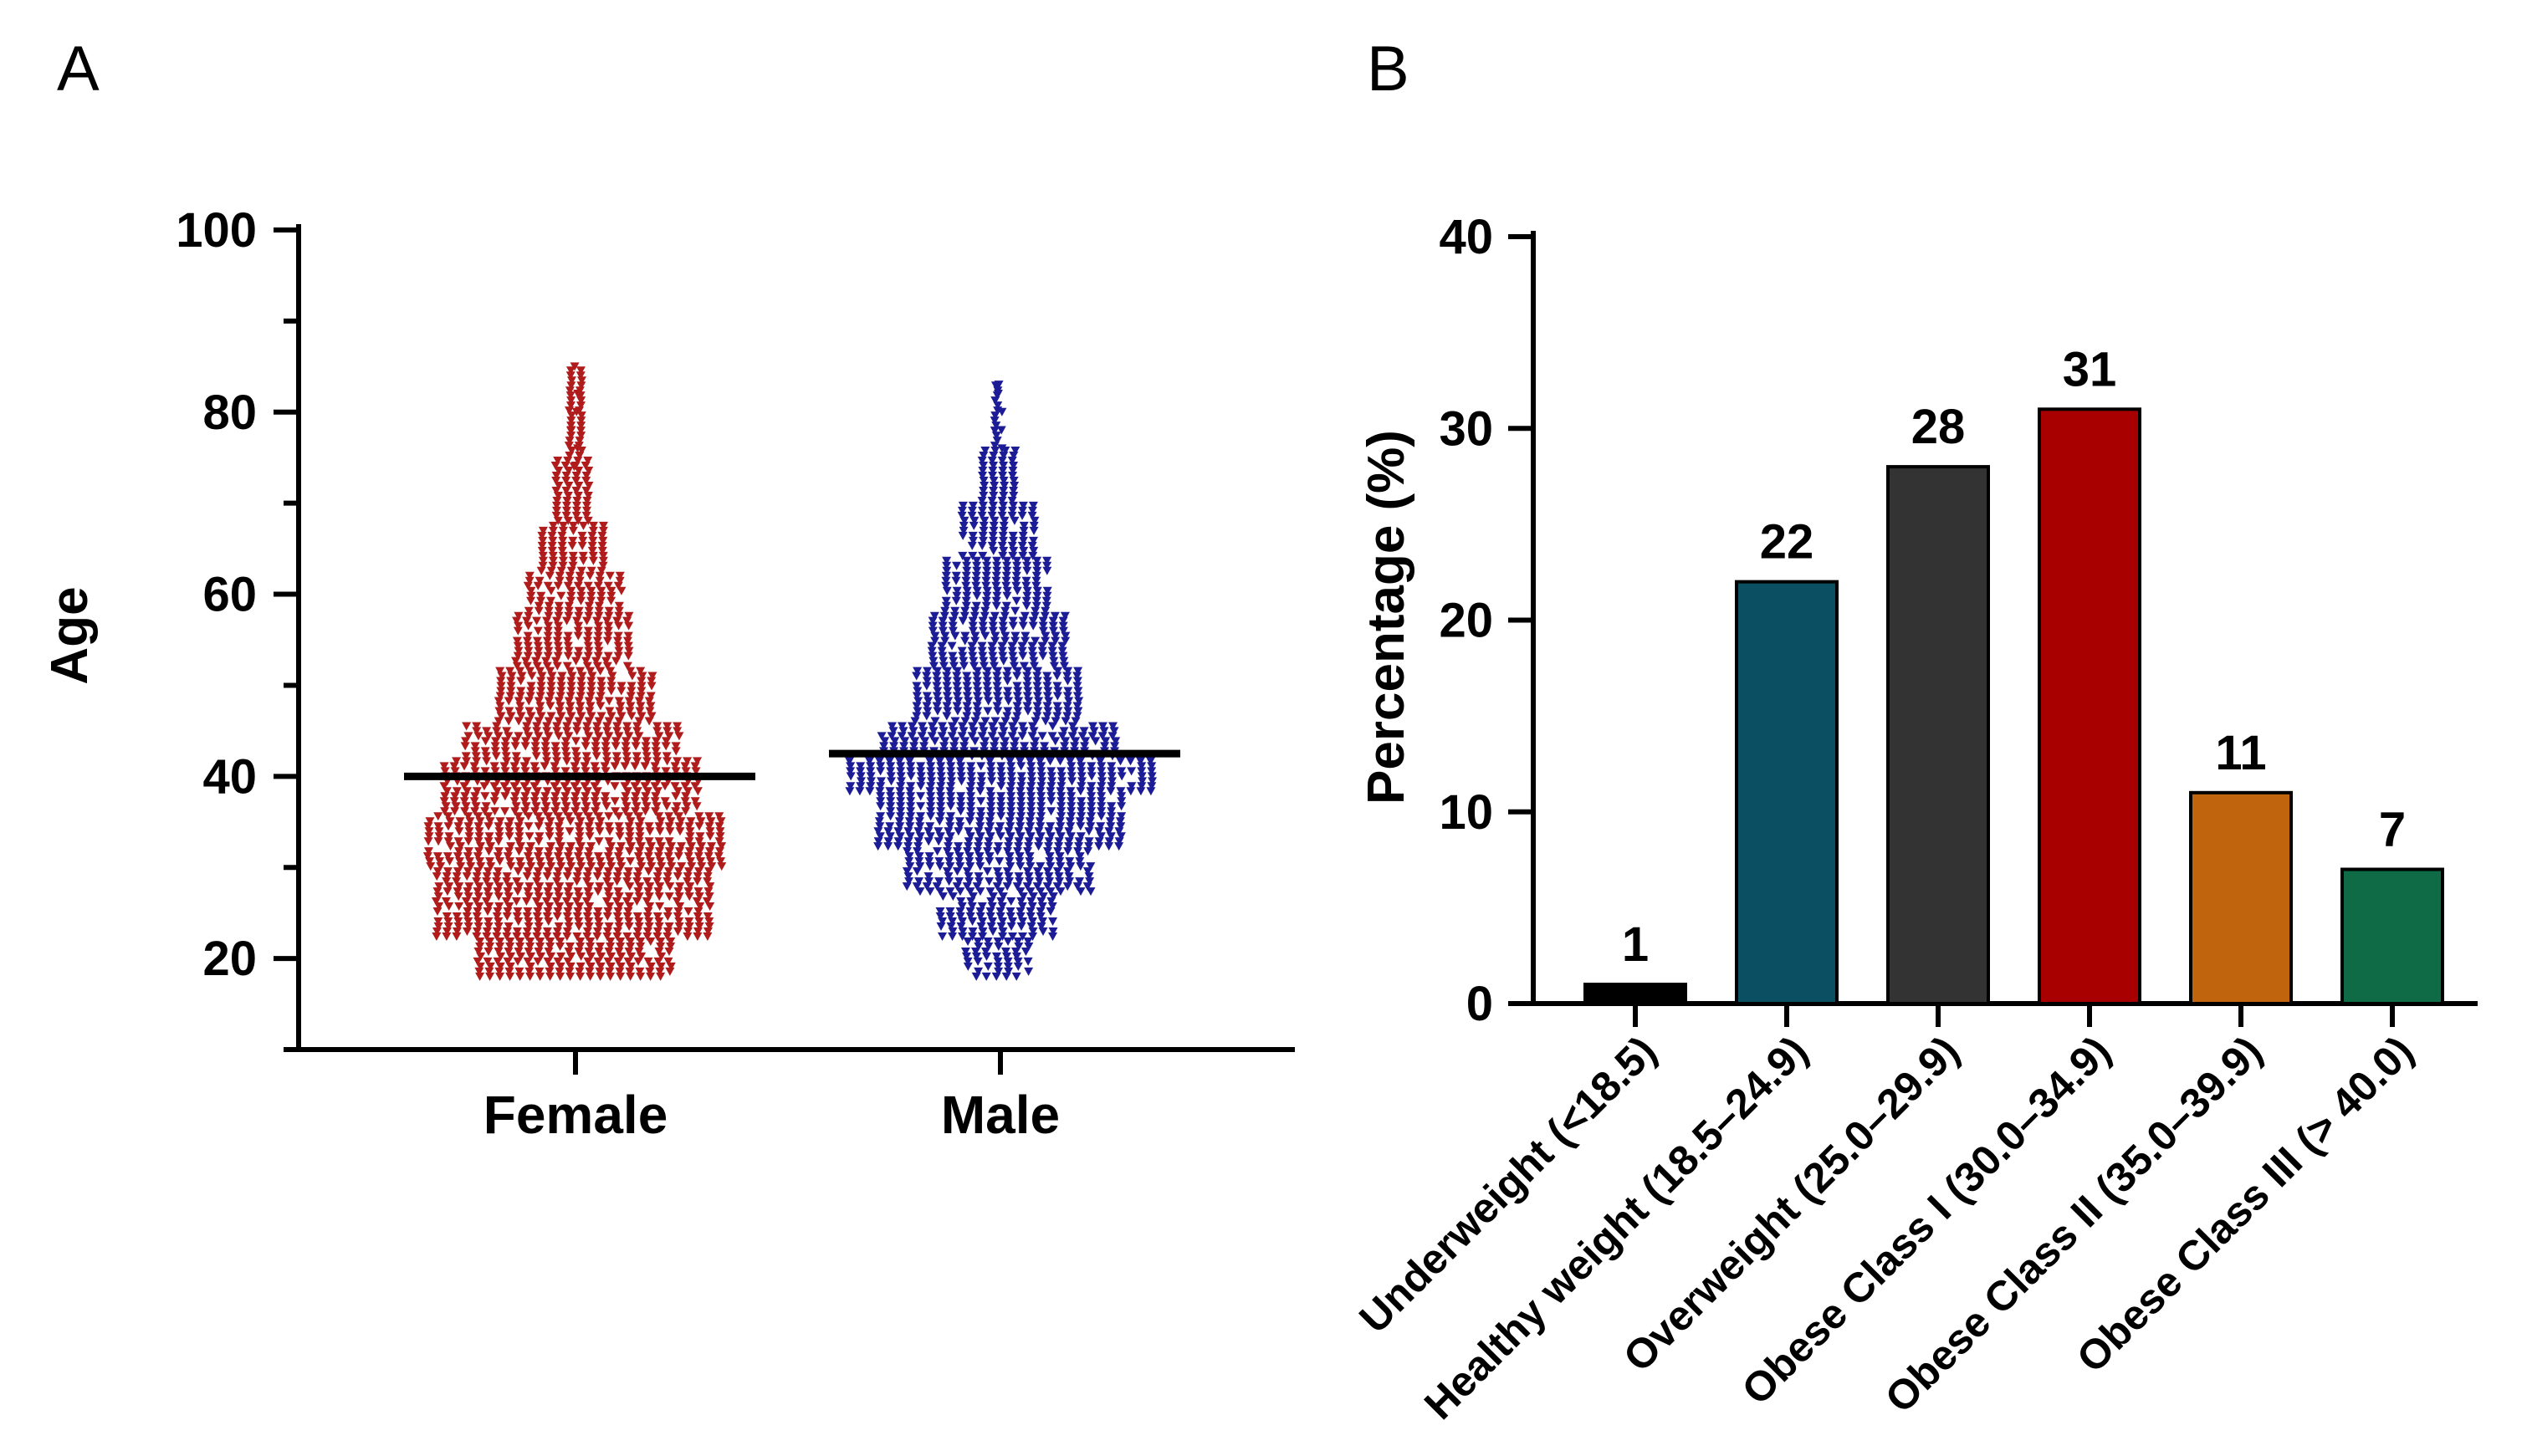 The image size is (2527, 1456). I want to click on panel-b-label: B, so click(1388, 69).